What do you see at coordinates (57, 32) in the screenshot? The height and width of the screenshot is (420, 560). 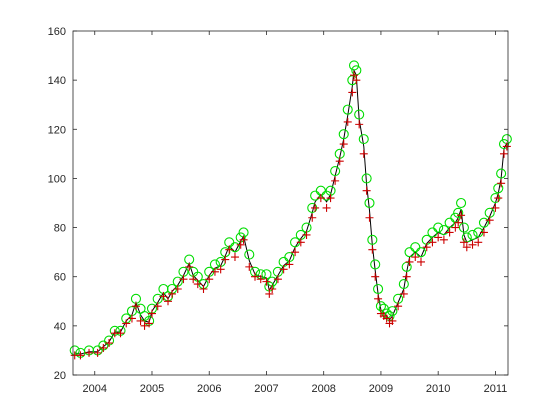 I see `y-tick-label: 160` at bounding box center [57, 32].